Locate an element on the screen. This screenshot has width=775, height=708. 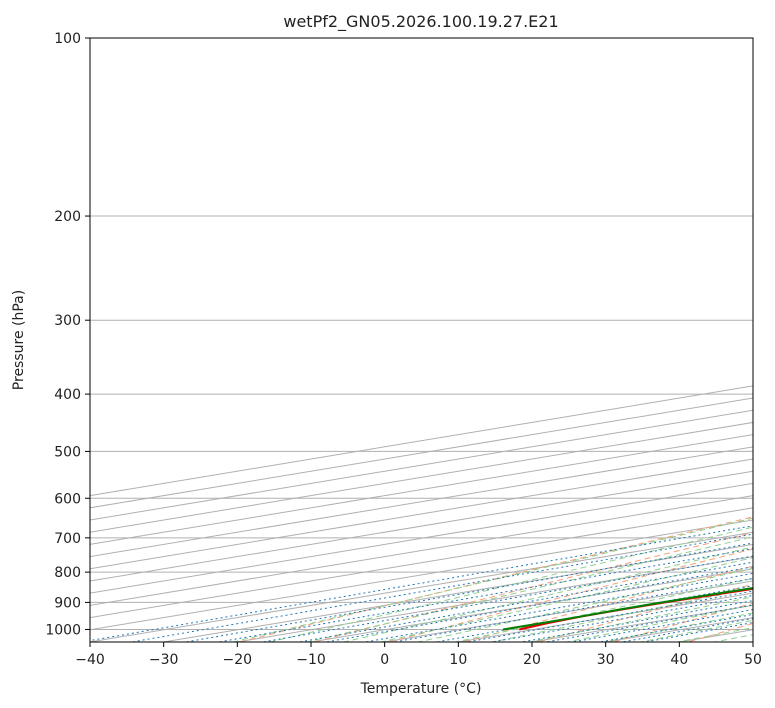
x-axis-title: Temperature (°C) is located at coordinates (421, 689).